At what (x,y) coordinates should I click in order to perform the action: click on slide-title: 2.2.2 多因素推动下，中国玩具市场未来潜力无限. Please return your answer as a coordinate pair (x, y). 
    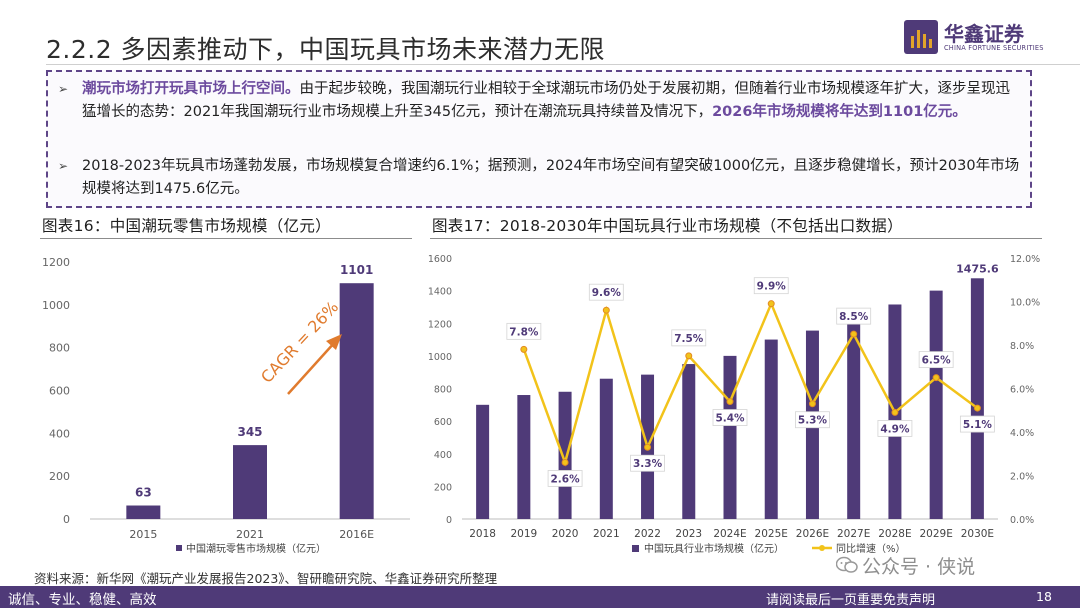
    Looking at the image, I should click on (326, 49).